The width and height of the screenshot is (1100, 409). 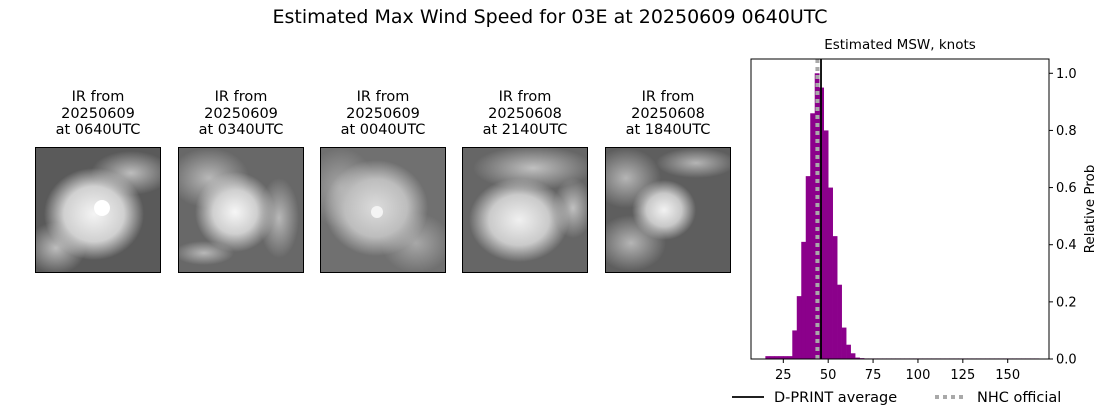 I want to click on ir-panel-caption: IR from 20250608 at 1840UTC, so click(x=668, y=115).